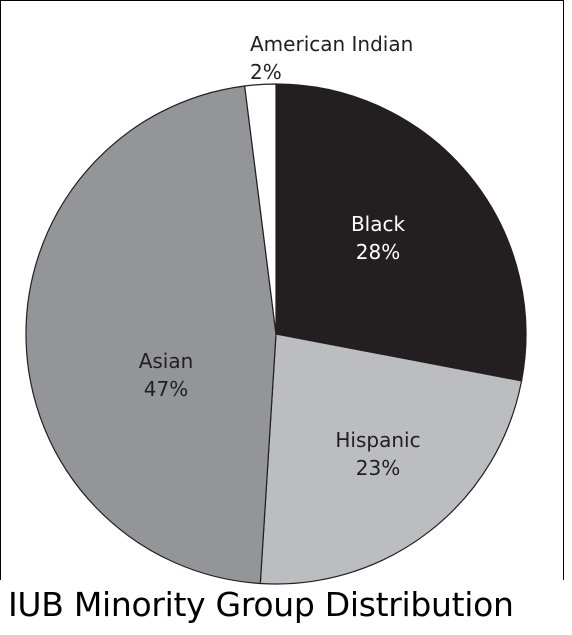  What do you see at coordinates (378, 238) in the screenshot?
I see `pie-label-black: Black 28%` at bounding box center [378, 238].